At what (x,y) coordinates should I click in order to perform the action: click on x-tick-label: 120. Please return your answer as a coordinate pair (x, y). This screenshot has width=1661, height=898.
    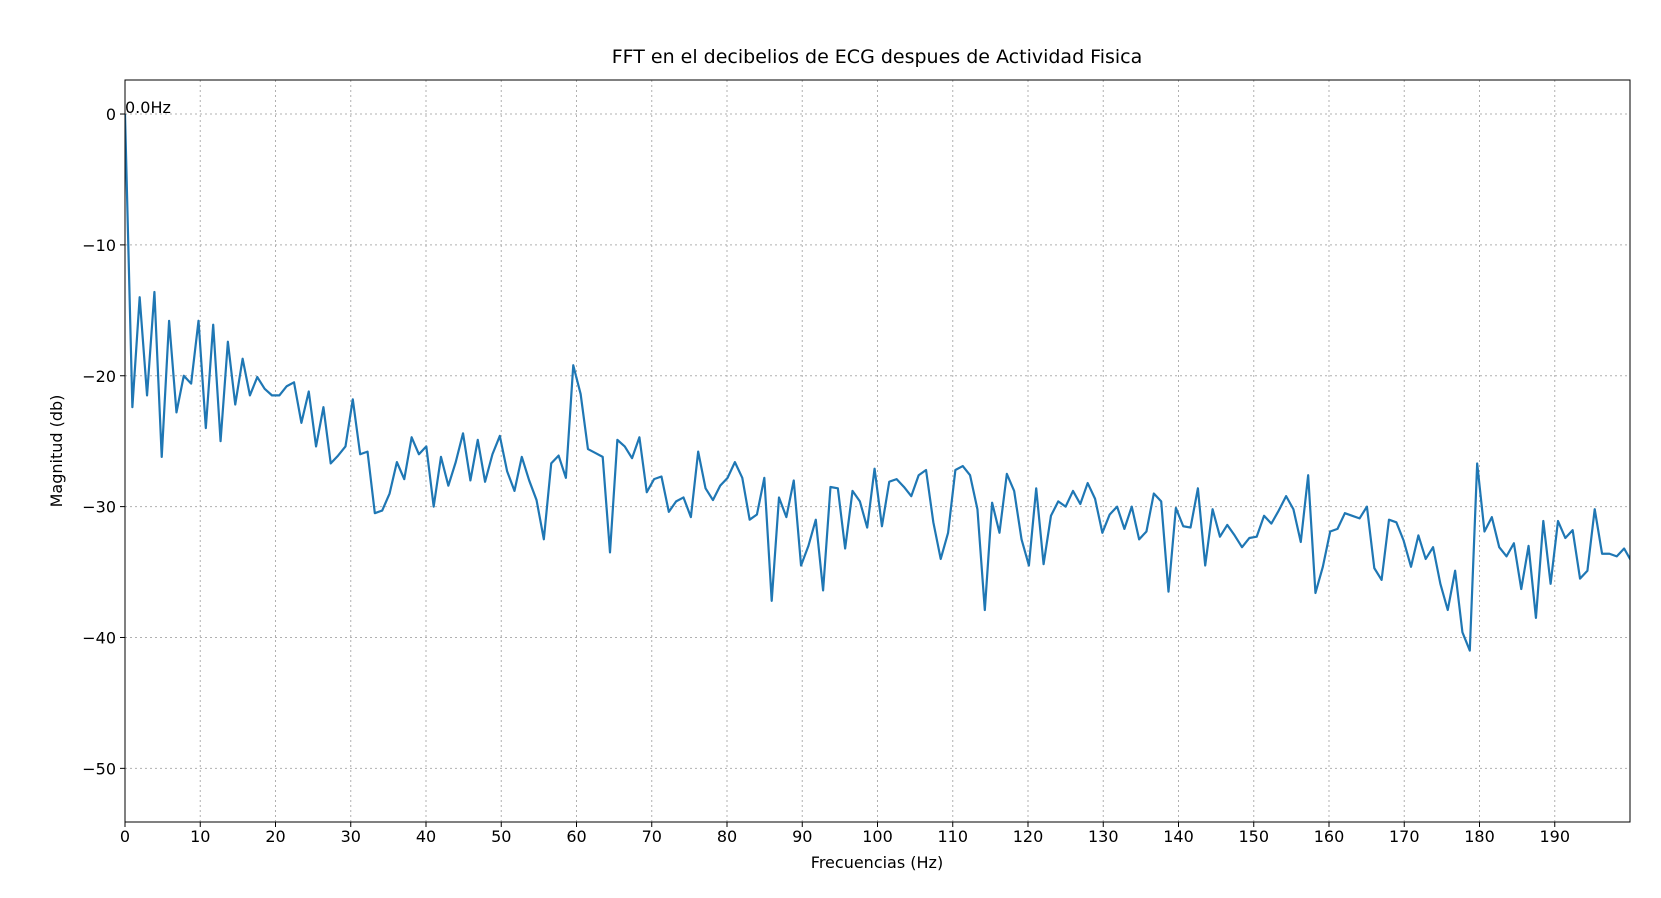
    Looking at the image, I should click on (1028, 836).